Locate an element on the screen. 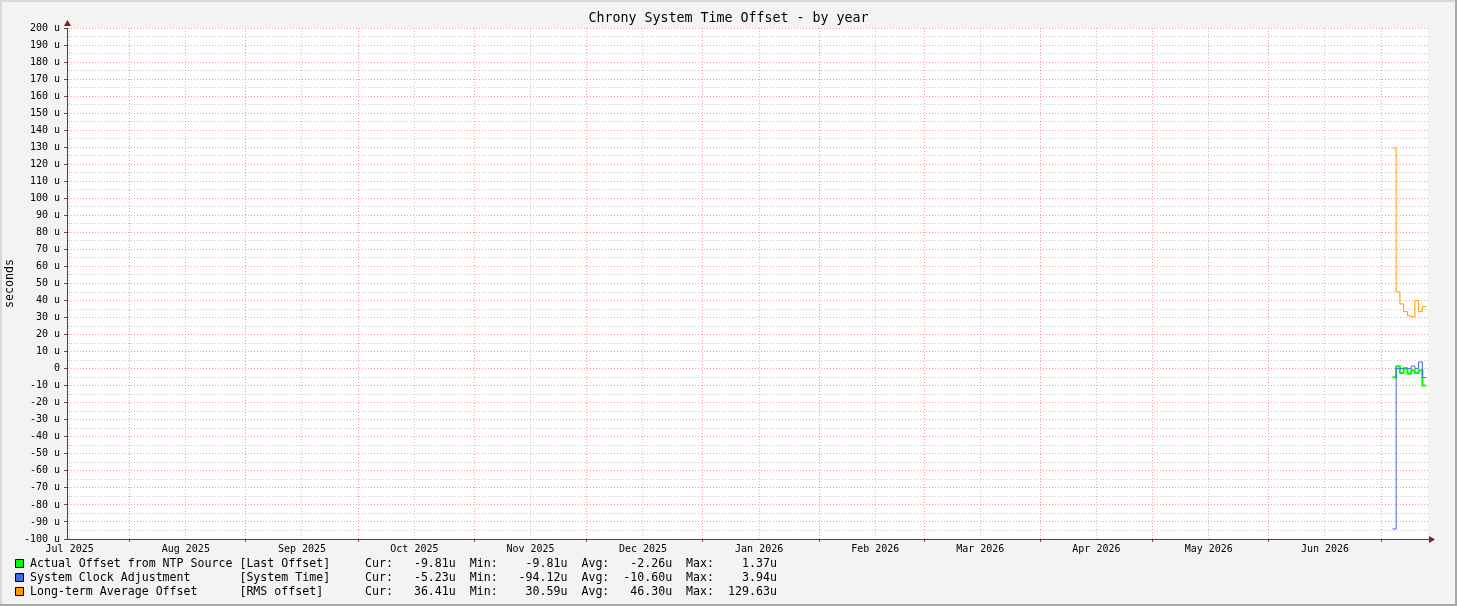  y-tick-label: 110 u is located at coordinates (44, 180).